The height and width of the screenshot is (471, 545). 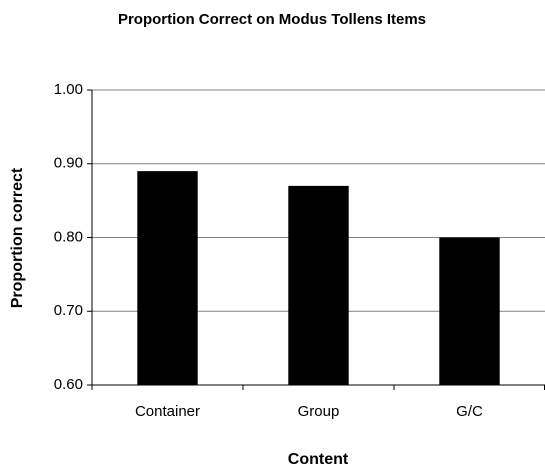 I want to click on y-tick-label: 0.80, so click(x=68, y=236).